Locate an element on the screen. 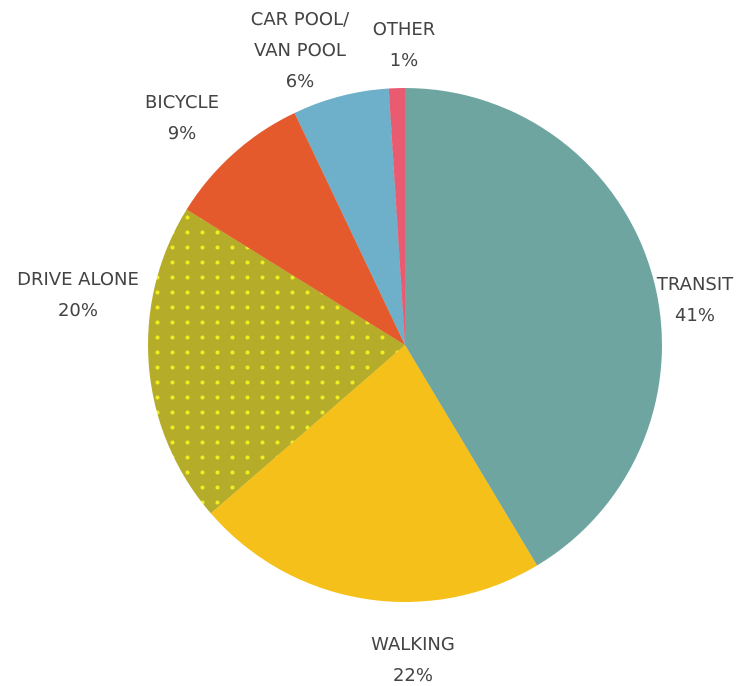  category-label: WALKING is located at coordinates (413, 644).